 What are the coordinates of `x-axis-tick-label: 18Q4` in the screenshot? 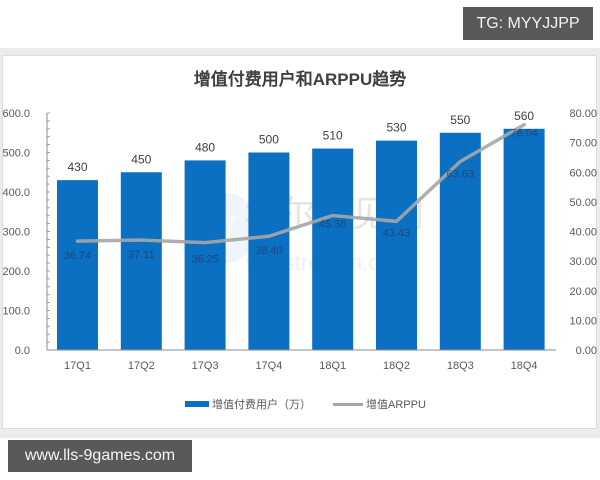 It's located at (524, 366).